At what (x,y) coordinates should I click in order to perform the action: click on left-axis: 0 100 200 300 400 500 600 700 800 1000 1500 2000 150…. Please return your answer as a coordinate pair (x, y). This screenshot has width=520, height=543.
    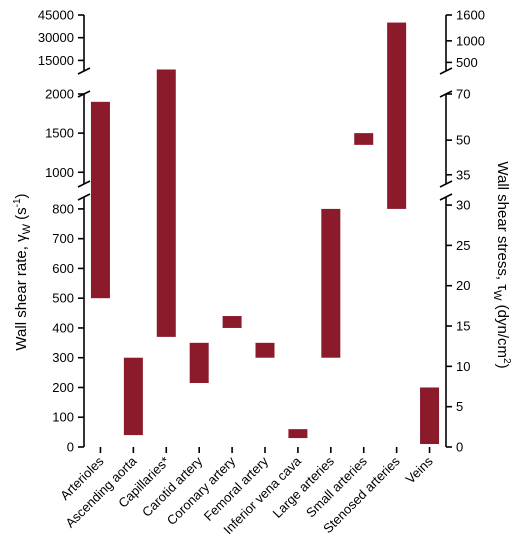
    Looking at the image, I should click on (64, 231).